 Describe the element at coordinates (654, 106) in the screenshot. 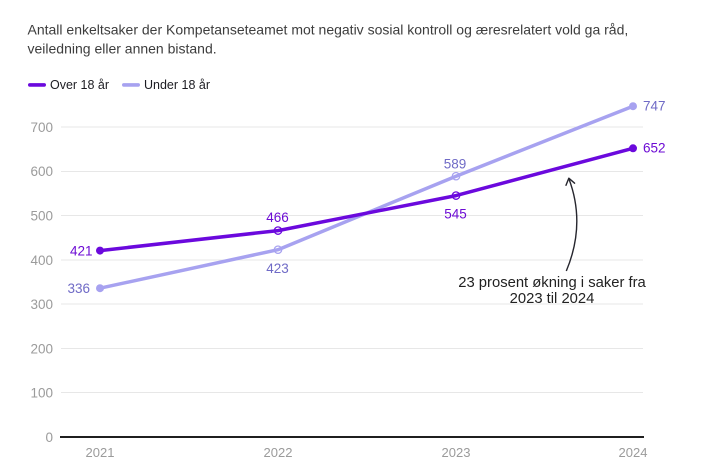

I see `svg-text: 747` at that location.